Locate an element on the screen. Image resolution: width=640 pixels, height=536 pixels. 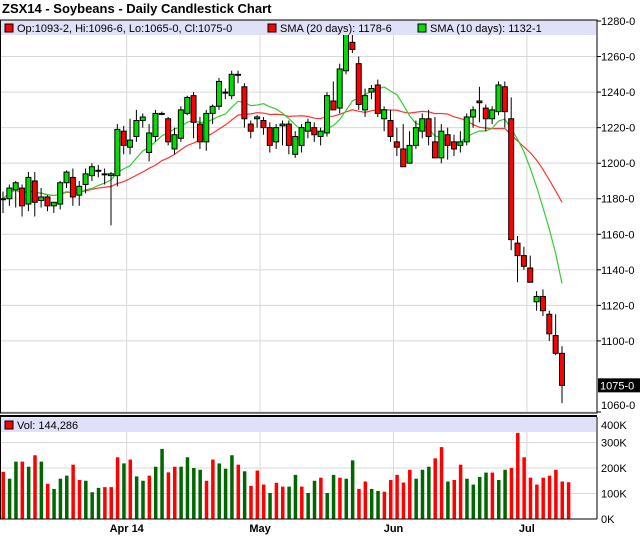
volume-tick-label: 300K is located at coordinates (614, 444).